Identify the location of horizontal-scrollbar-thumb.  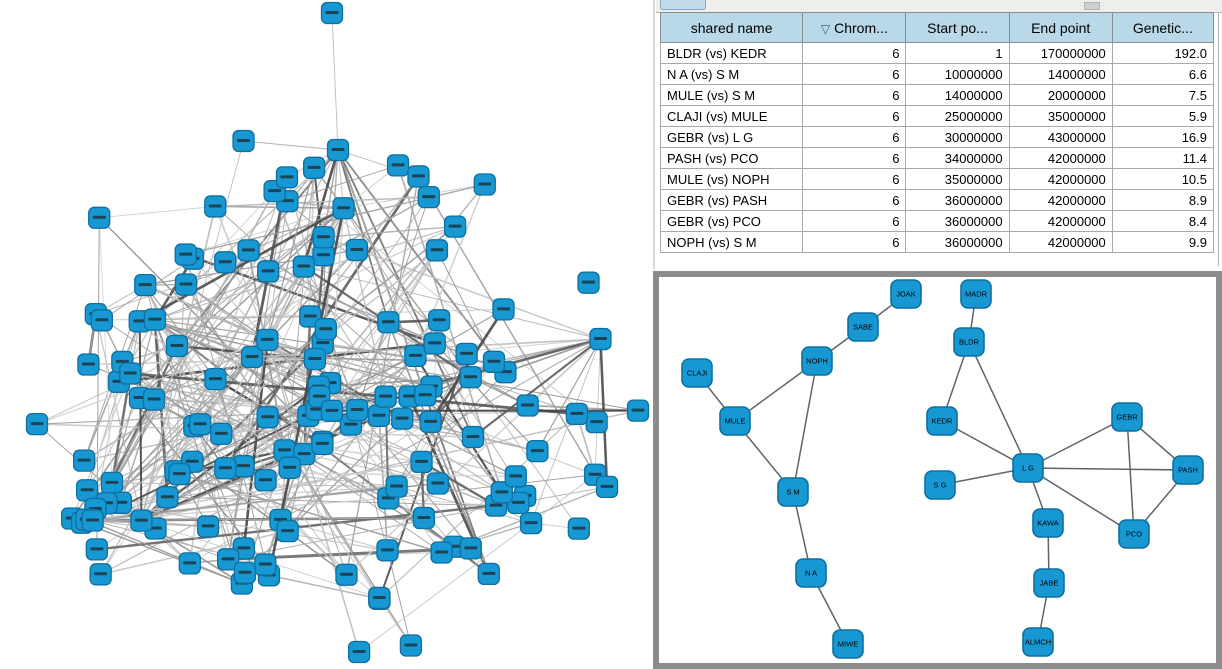
(1092, 6).